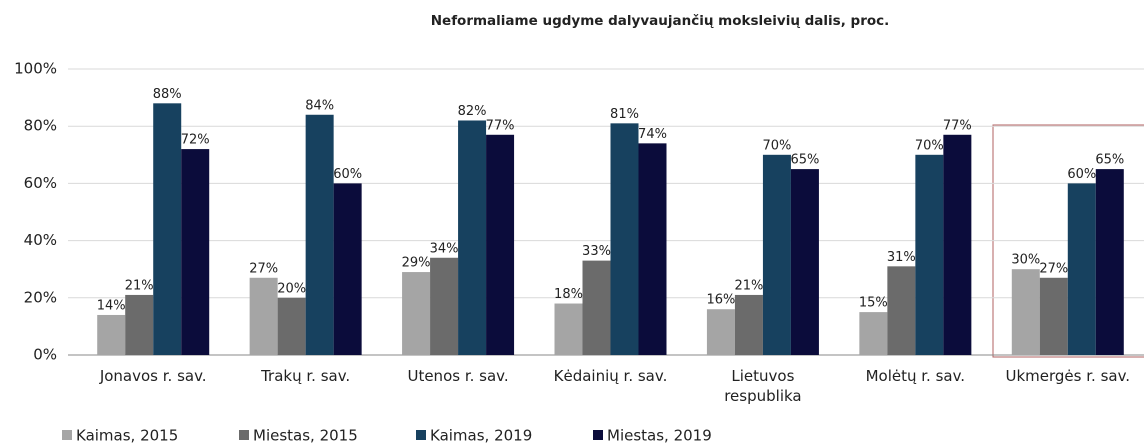  What do you see at coordinates (40, 126) in the screenshot?
I see `y-tick-label: 80%` at bounding box center [40, 126].